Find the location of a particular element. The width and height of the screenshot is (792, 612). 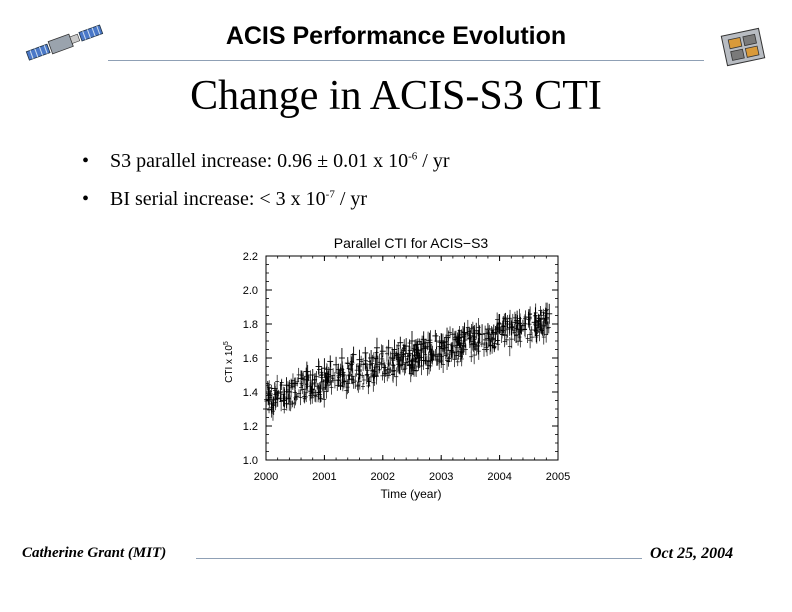

x-tick-label: 2000 is located at coordinates (266, 477).